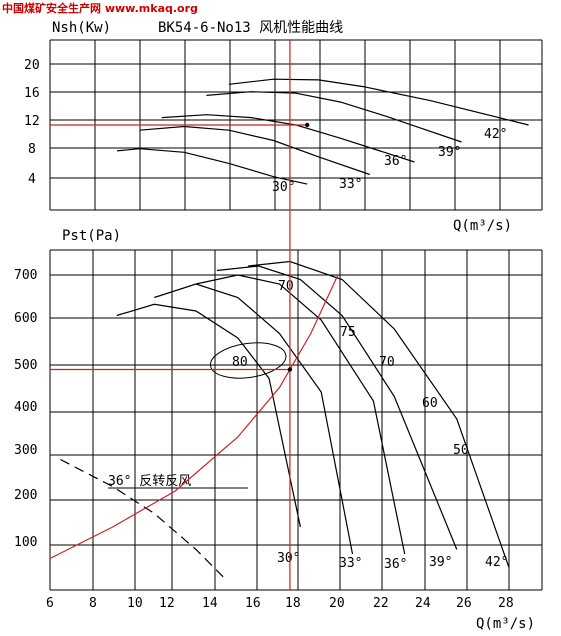  I want to click on bottom-angle-label-30: 30°, so click(288, 558).